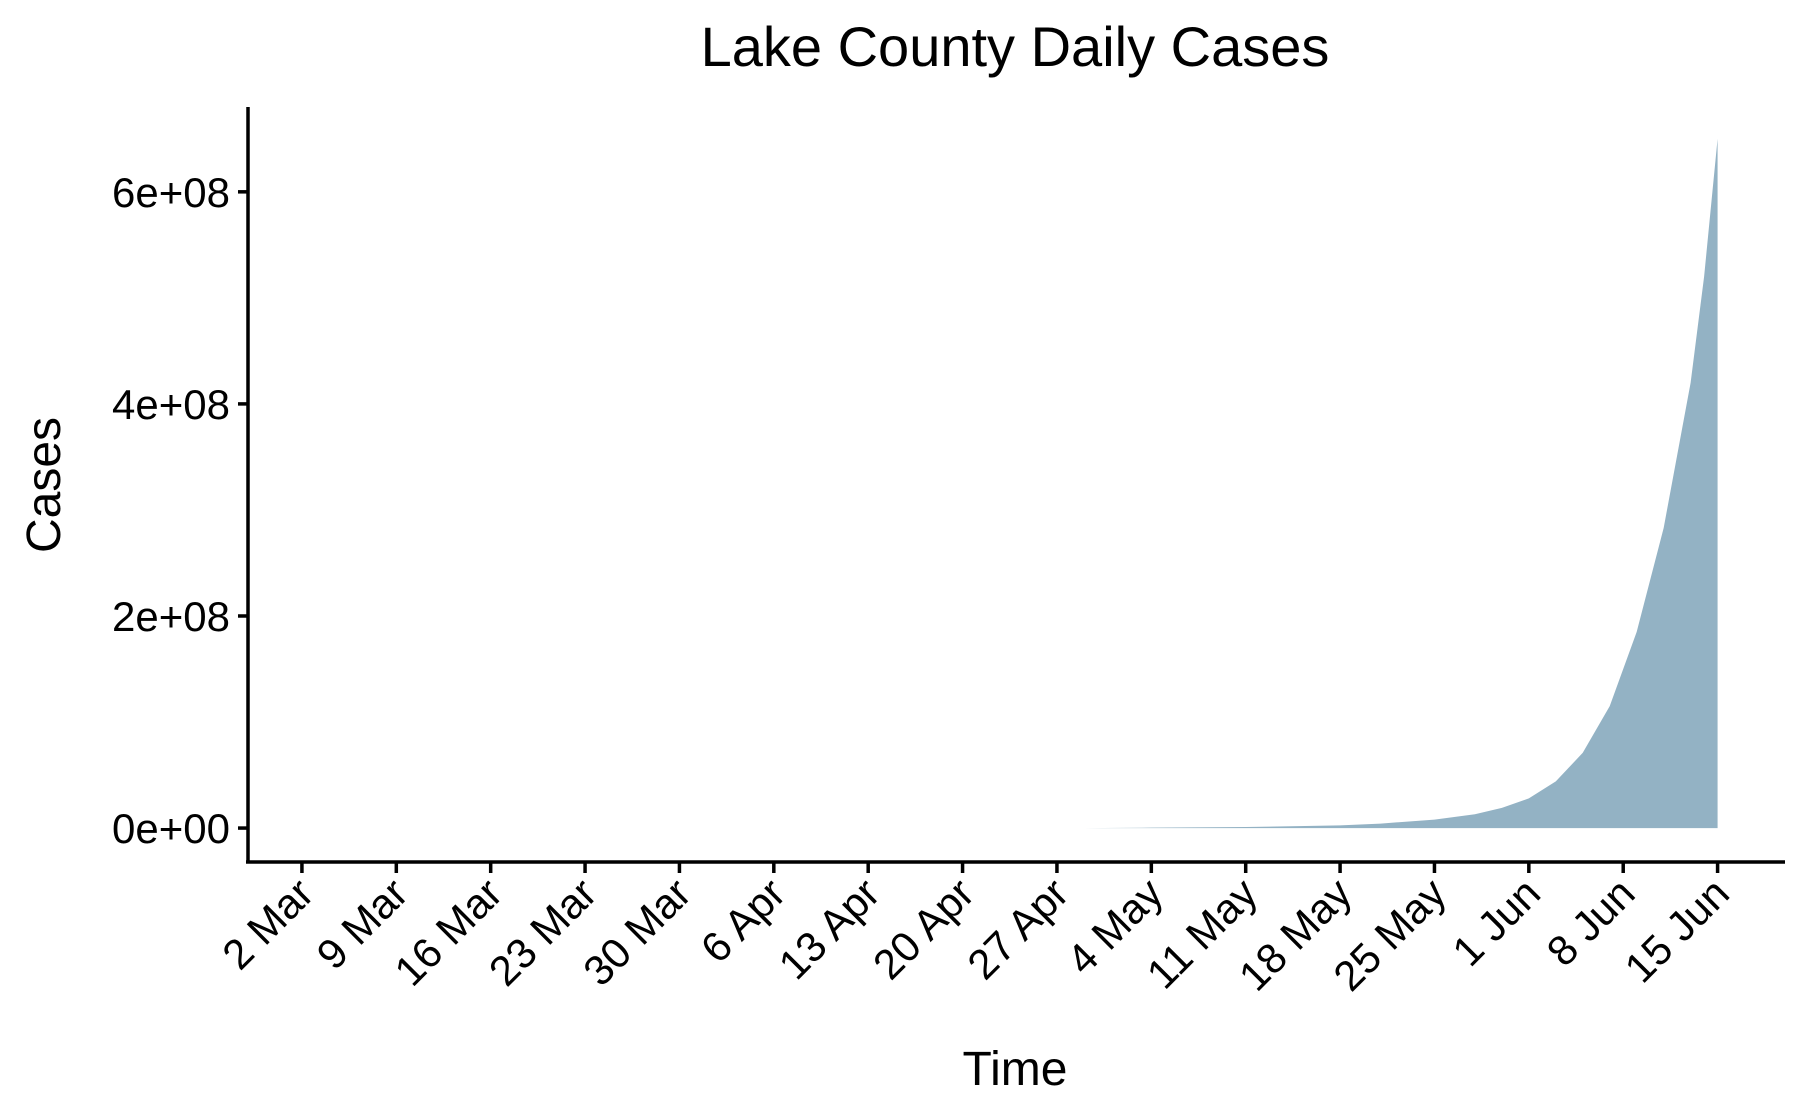 The width and height of the screenshot is (1800, 1118). Describe the element at coordinates (267, 923) in the screenshot. I see `x-tick-label: 2 Mar` at that location.